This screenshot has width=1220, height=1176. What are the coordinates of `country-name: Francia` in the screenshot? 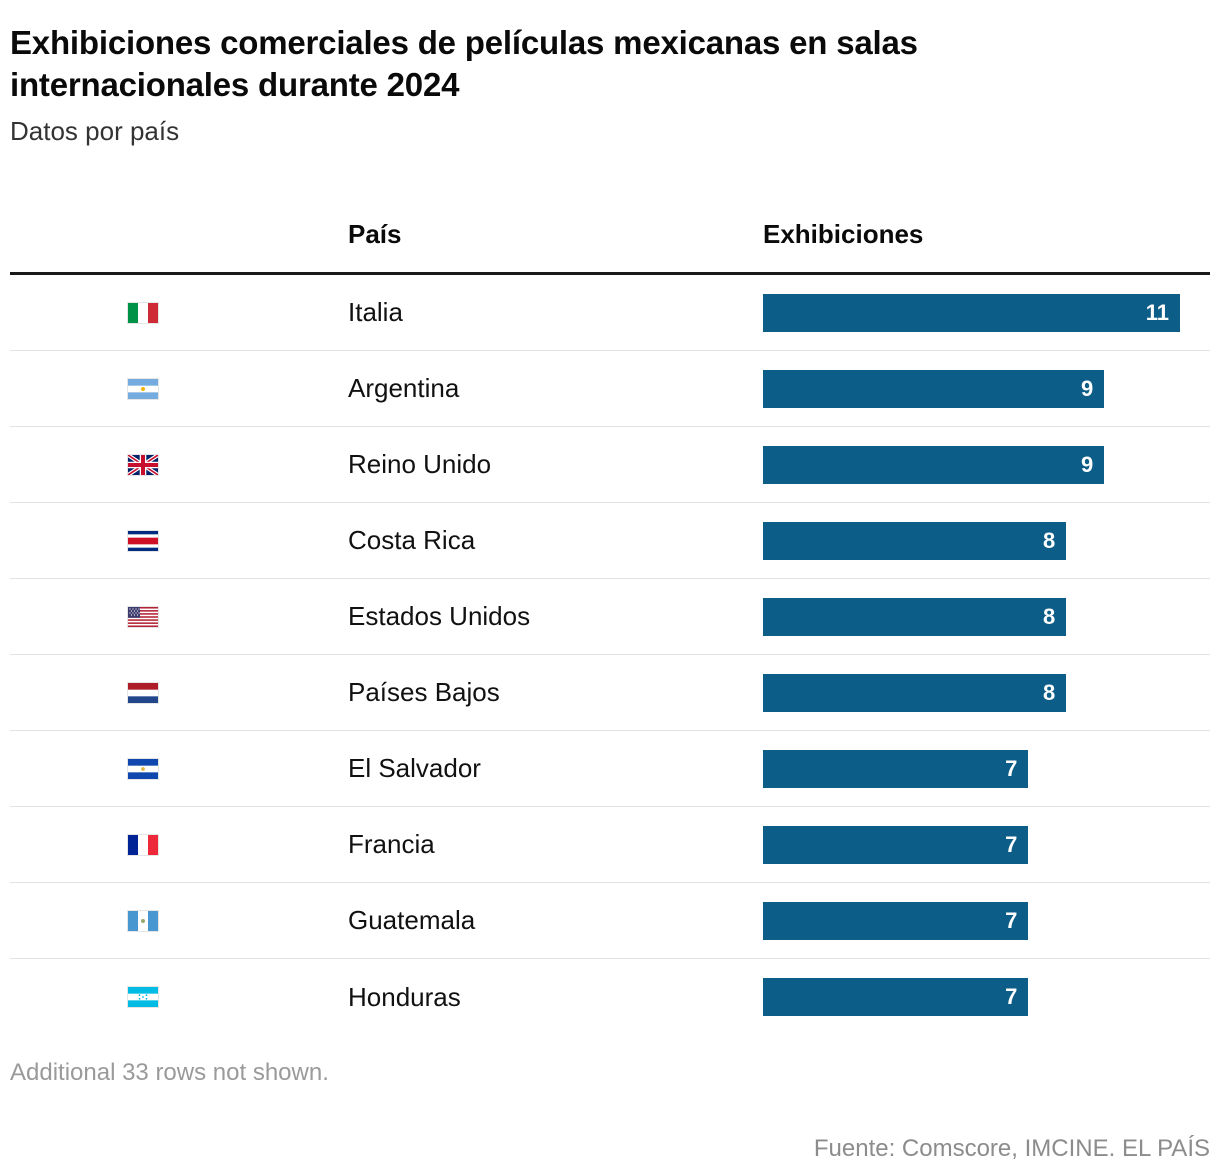 It's located at (391, 844).